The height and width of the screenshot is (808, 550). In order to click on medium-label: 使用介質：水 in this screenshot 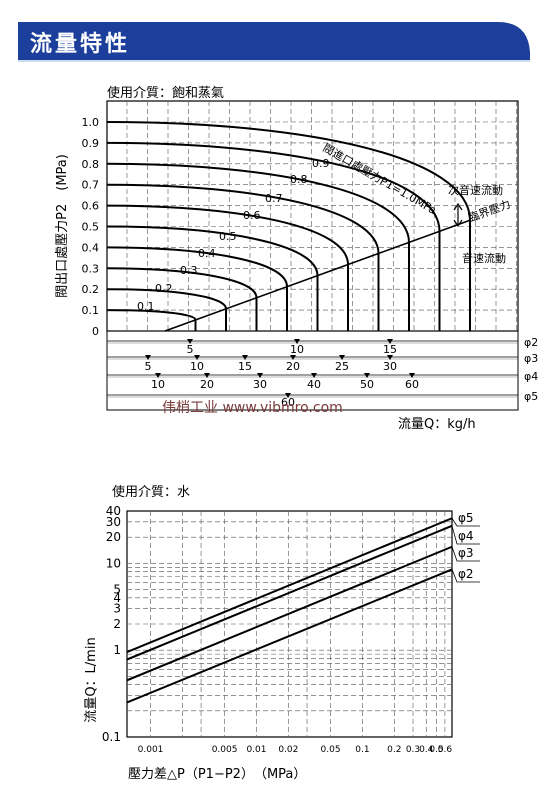, I will do `click(151, 492)`.